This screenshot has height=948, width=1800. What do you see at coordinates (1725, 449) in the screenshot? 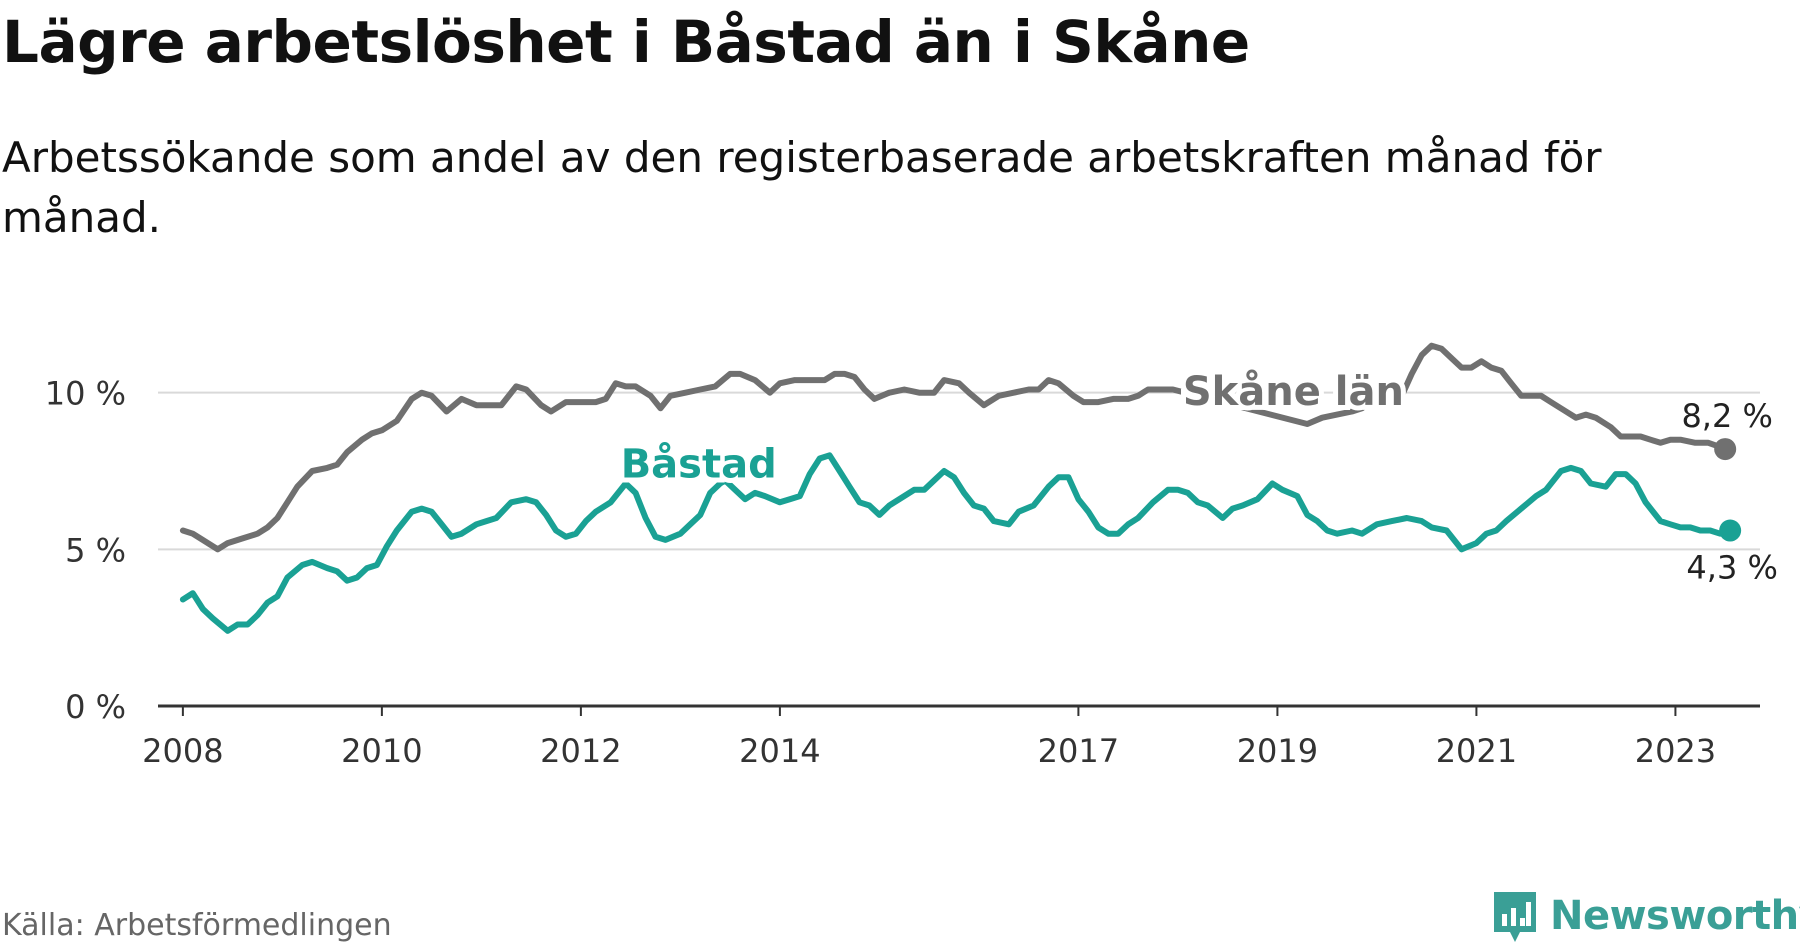
I see `end-point-skane` at bounding box center [1725, 449].